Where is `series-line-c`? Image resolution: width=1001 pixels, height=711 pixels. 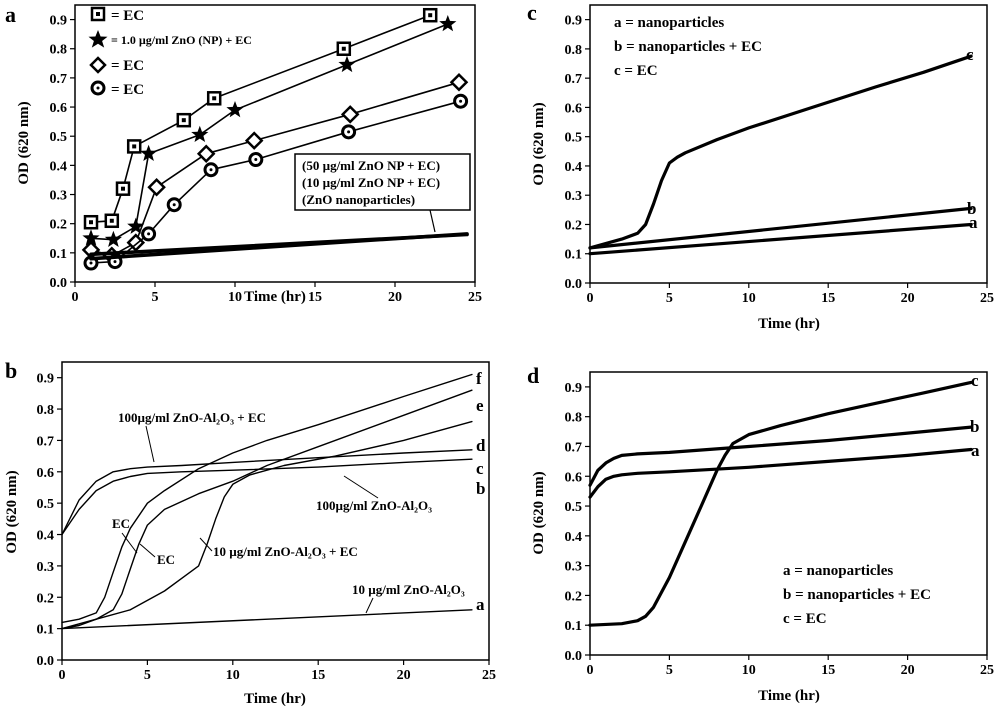 series-line-c is located at coordinates (267, 492).